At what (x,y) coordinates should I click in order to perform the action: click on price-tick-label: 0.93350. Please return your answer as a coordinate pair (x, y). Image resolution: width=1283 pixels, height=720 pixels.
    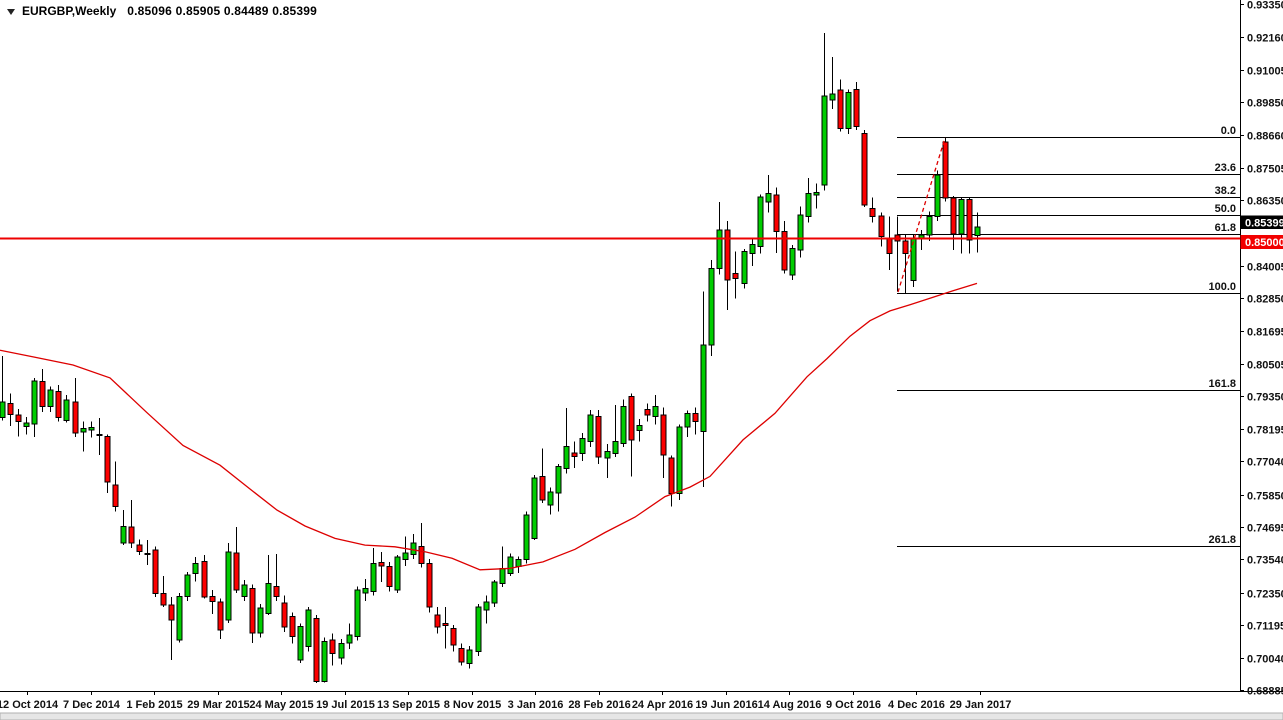
    Looking at the image, I should click on (1265, 6).